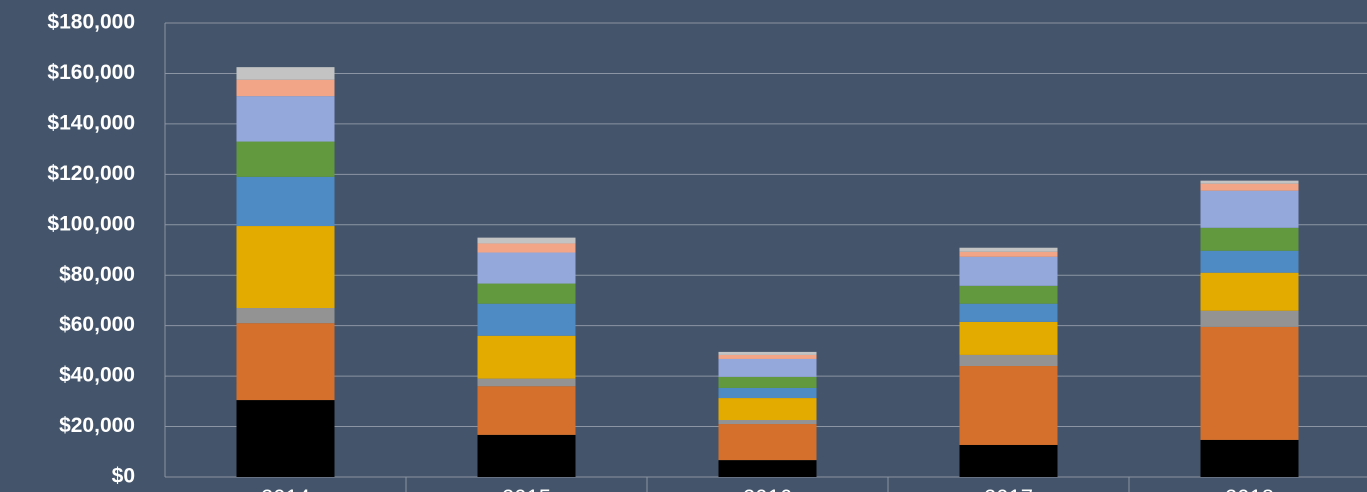  What do you see at coordinates (123, 476) in the screenshot?
I see `y-tick-label: $0` at bounding box center [123, 476].